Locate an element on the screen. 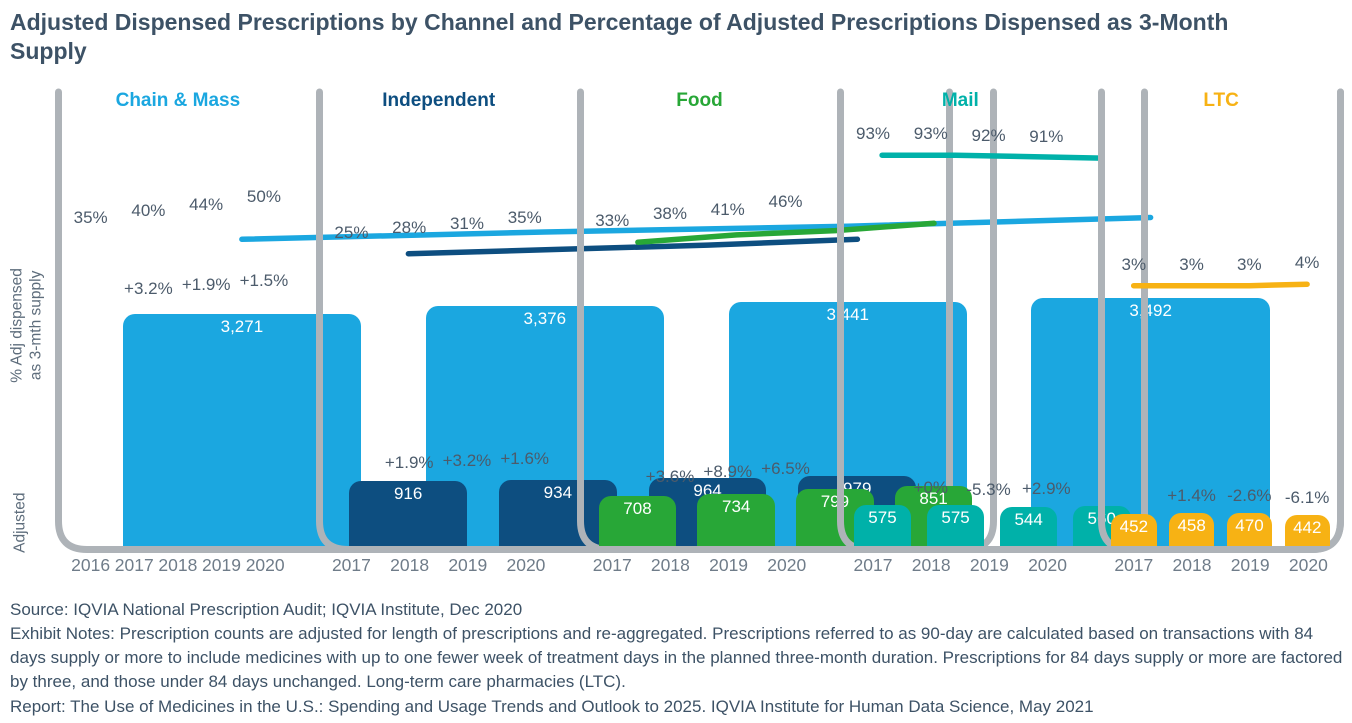 This screenshot has width=1352, height=723. panel-bracket is located at coordinates (1221, 320).